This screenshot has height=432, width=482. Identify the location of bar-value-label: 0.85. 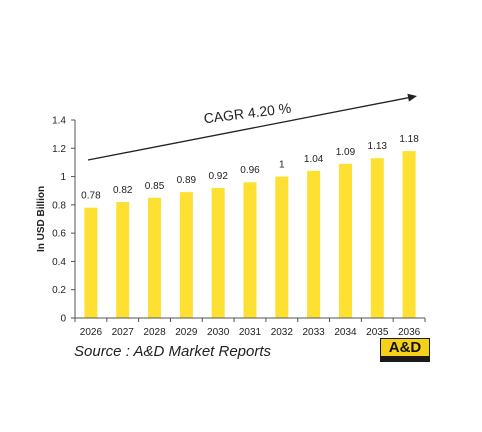
(155, 186).